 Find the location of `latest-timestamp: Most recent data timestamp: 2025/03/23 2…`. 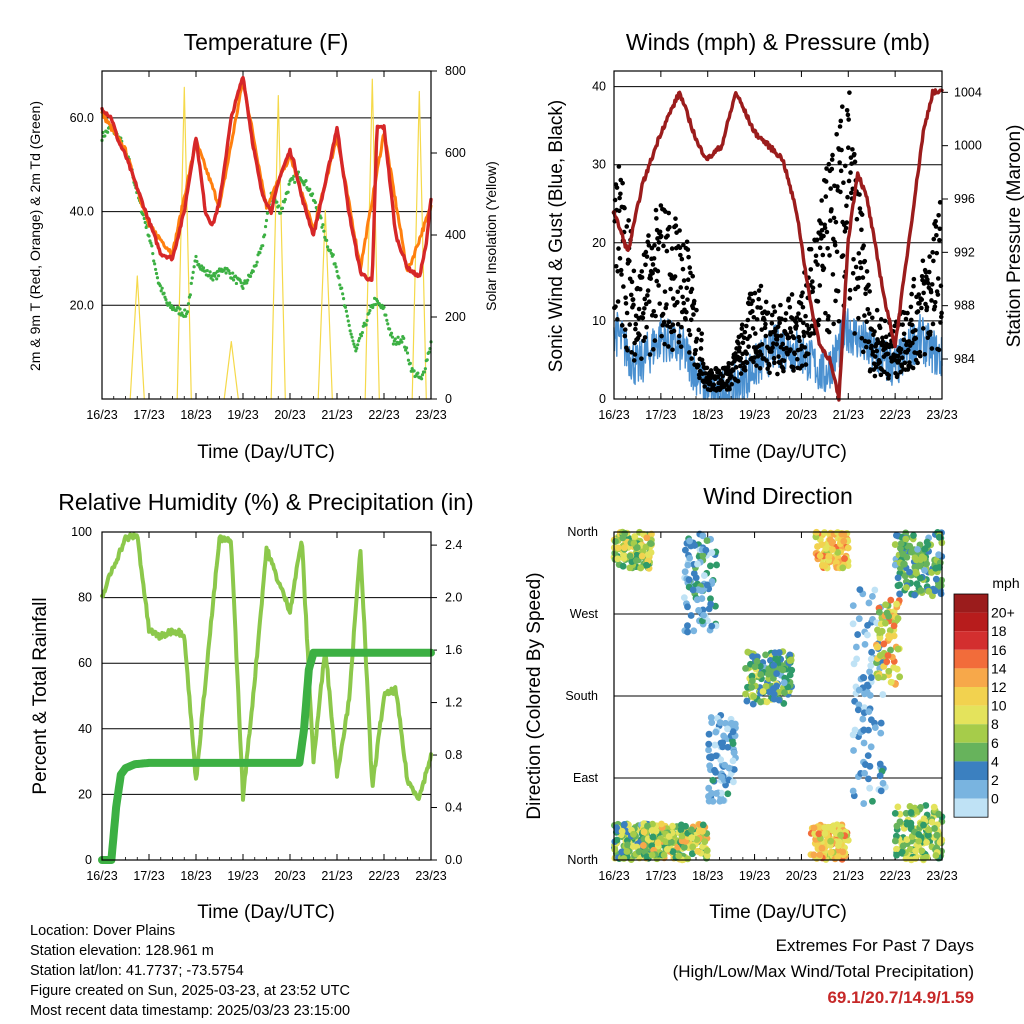

latest-timestamp: Most recent data timestamp: 2025/03/23 2… is located at coordinates (190, 1011).